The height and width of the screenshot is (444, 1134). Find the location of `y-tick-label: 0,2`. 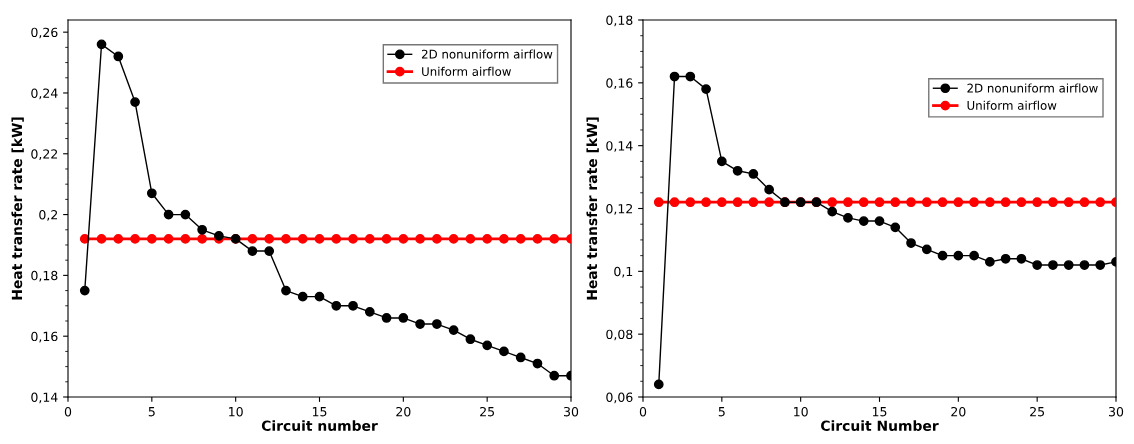

y-tick-label: 0,2 is located at coordinates (48, 215).